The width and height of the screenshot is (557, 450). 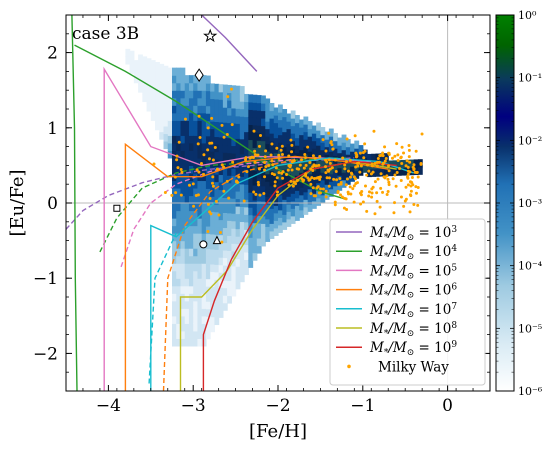 What do you see at coordinates (447, 406) in the screenshot?
I see `x-tick-label: 0` at bounding box center [447, 406].